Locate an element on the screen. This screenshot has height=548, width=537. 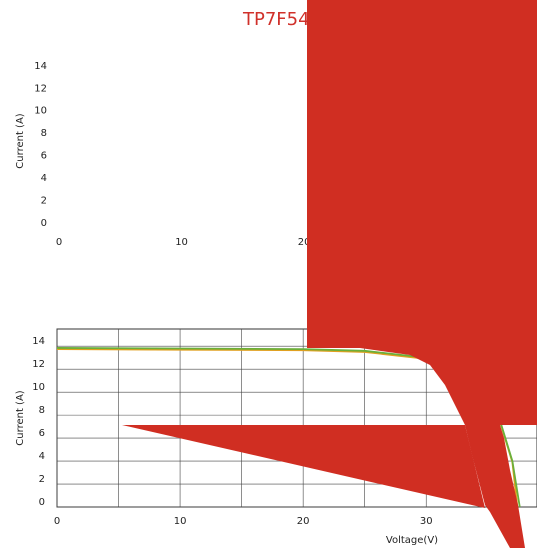
x-axis-label: Voltage(V) is located at coordinates (412, 540).